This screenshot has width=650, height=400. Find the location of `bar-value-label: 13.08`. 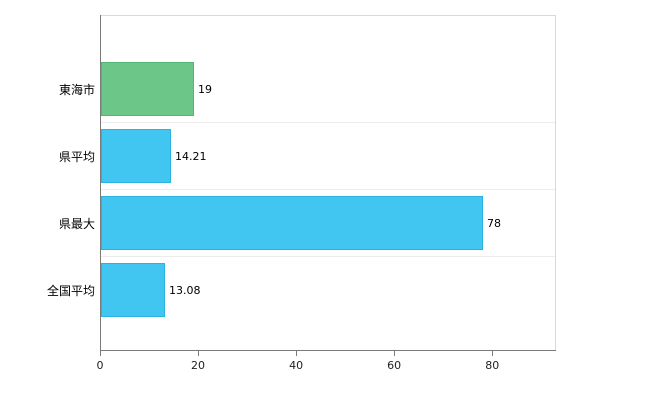

bar-value-label: 13.08 is located at coordinates (185, 290).